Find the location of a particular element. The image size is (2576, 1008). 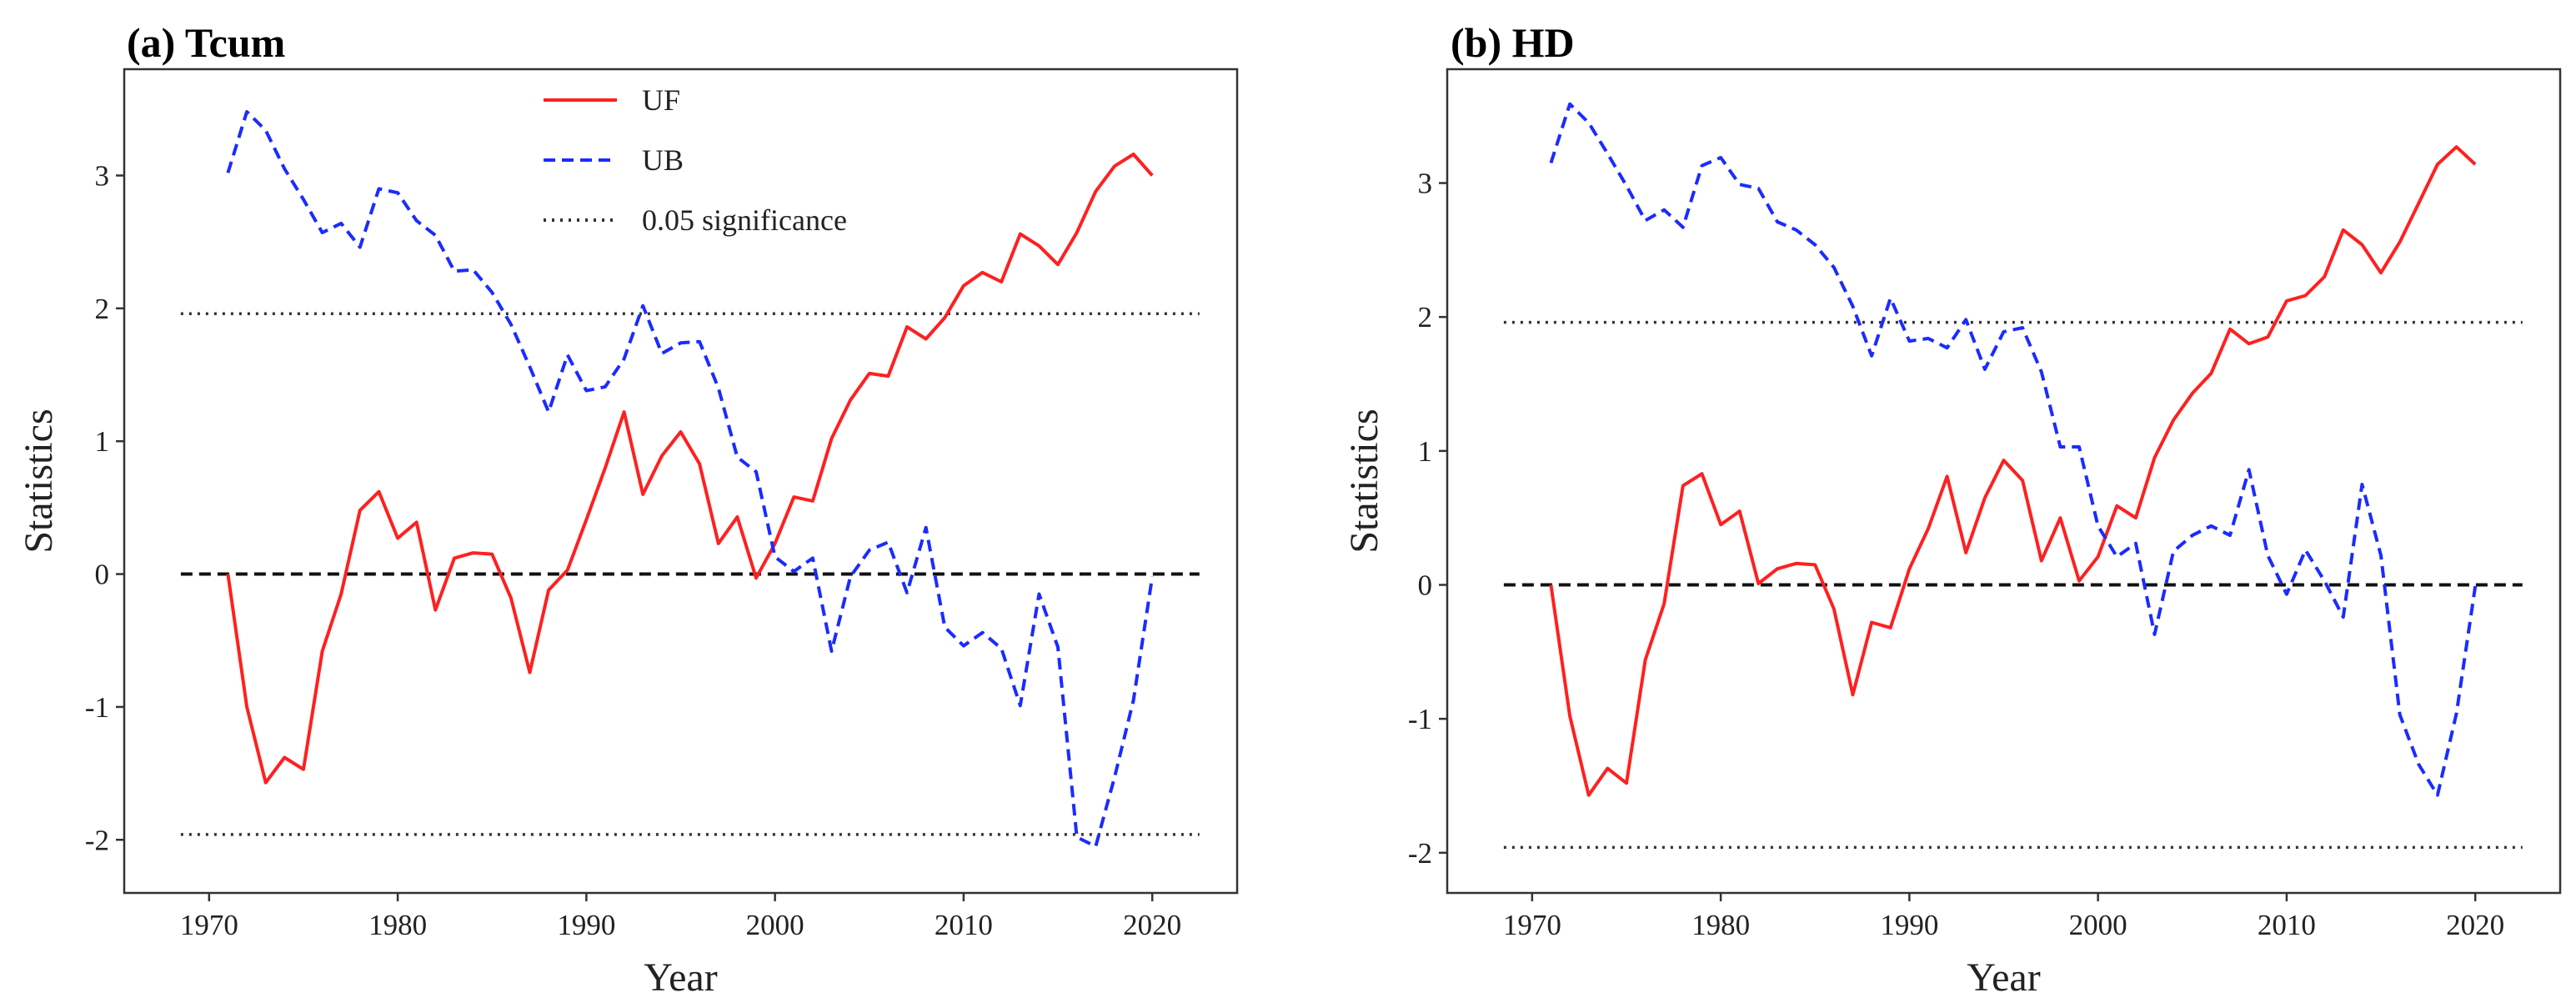

legend-label-1: UB is located at coordinates (663, 160).